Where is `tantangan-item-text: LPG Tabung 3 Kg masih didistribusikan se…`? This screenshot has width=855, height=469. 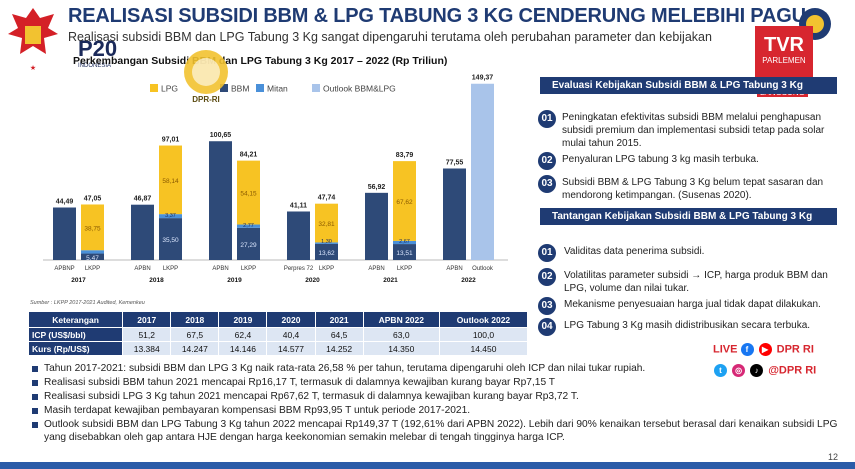 tantangan-item-text: LPG Tabung 3 Kg masih didistribusikan se… is located at coordinates (687, 325).